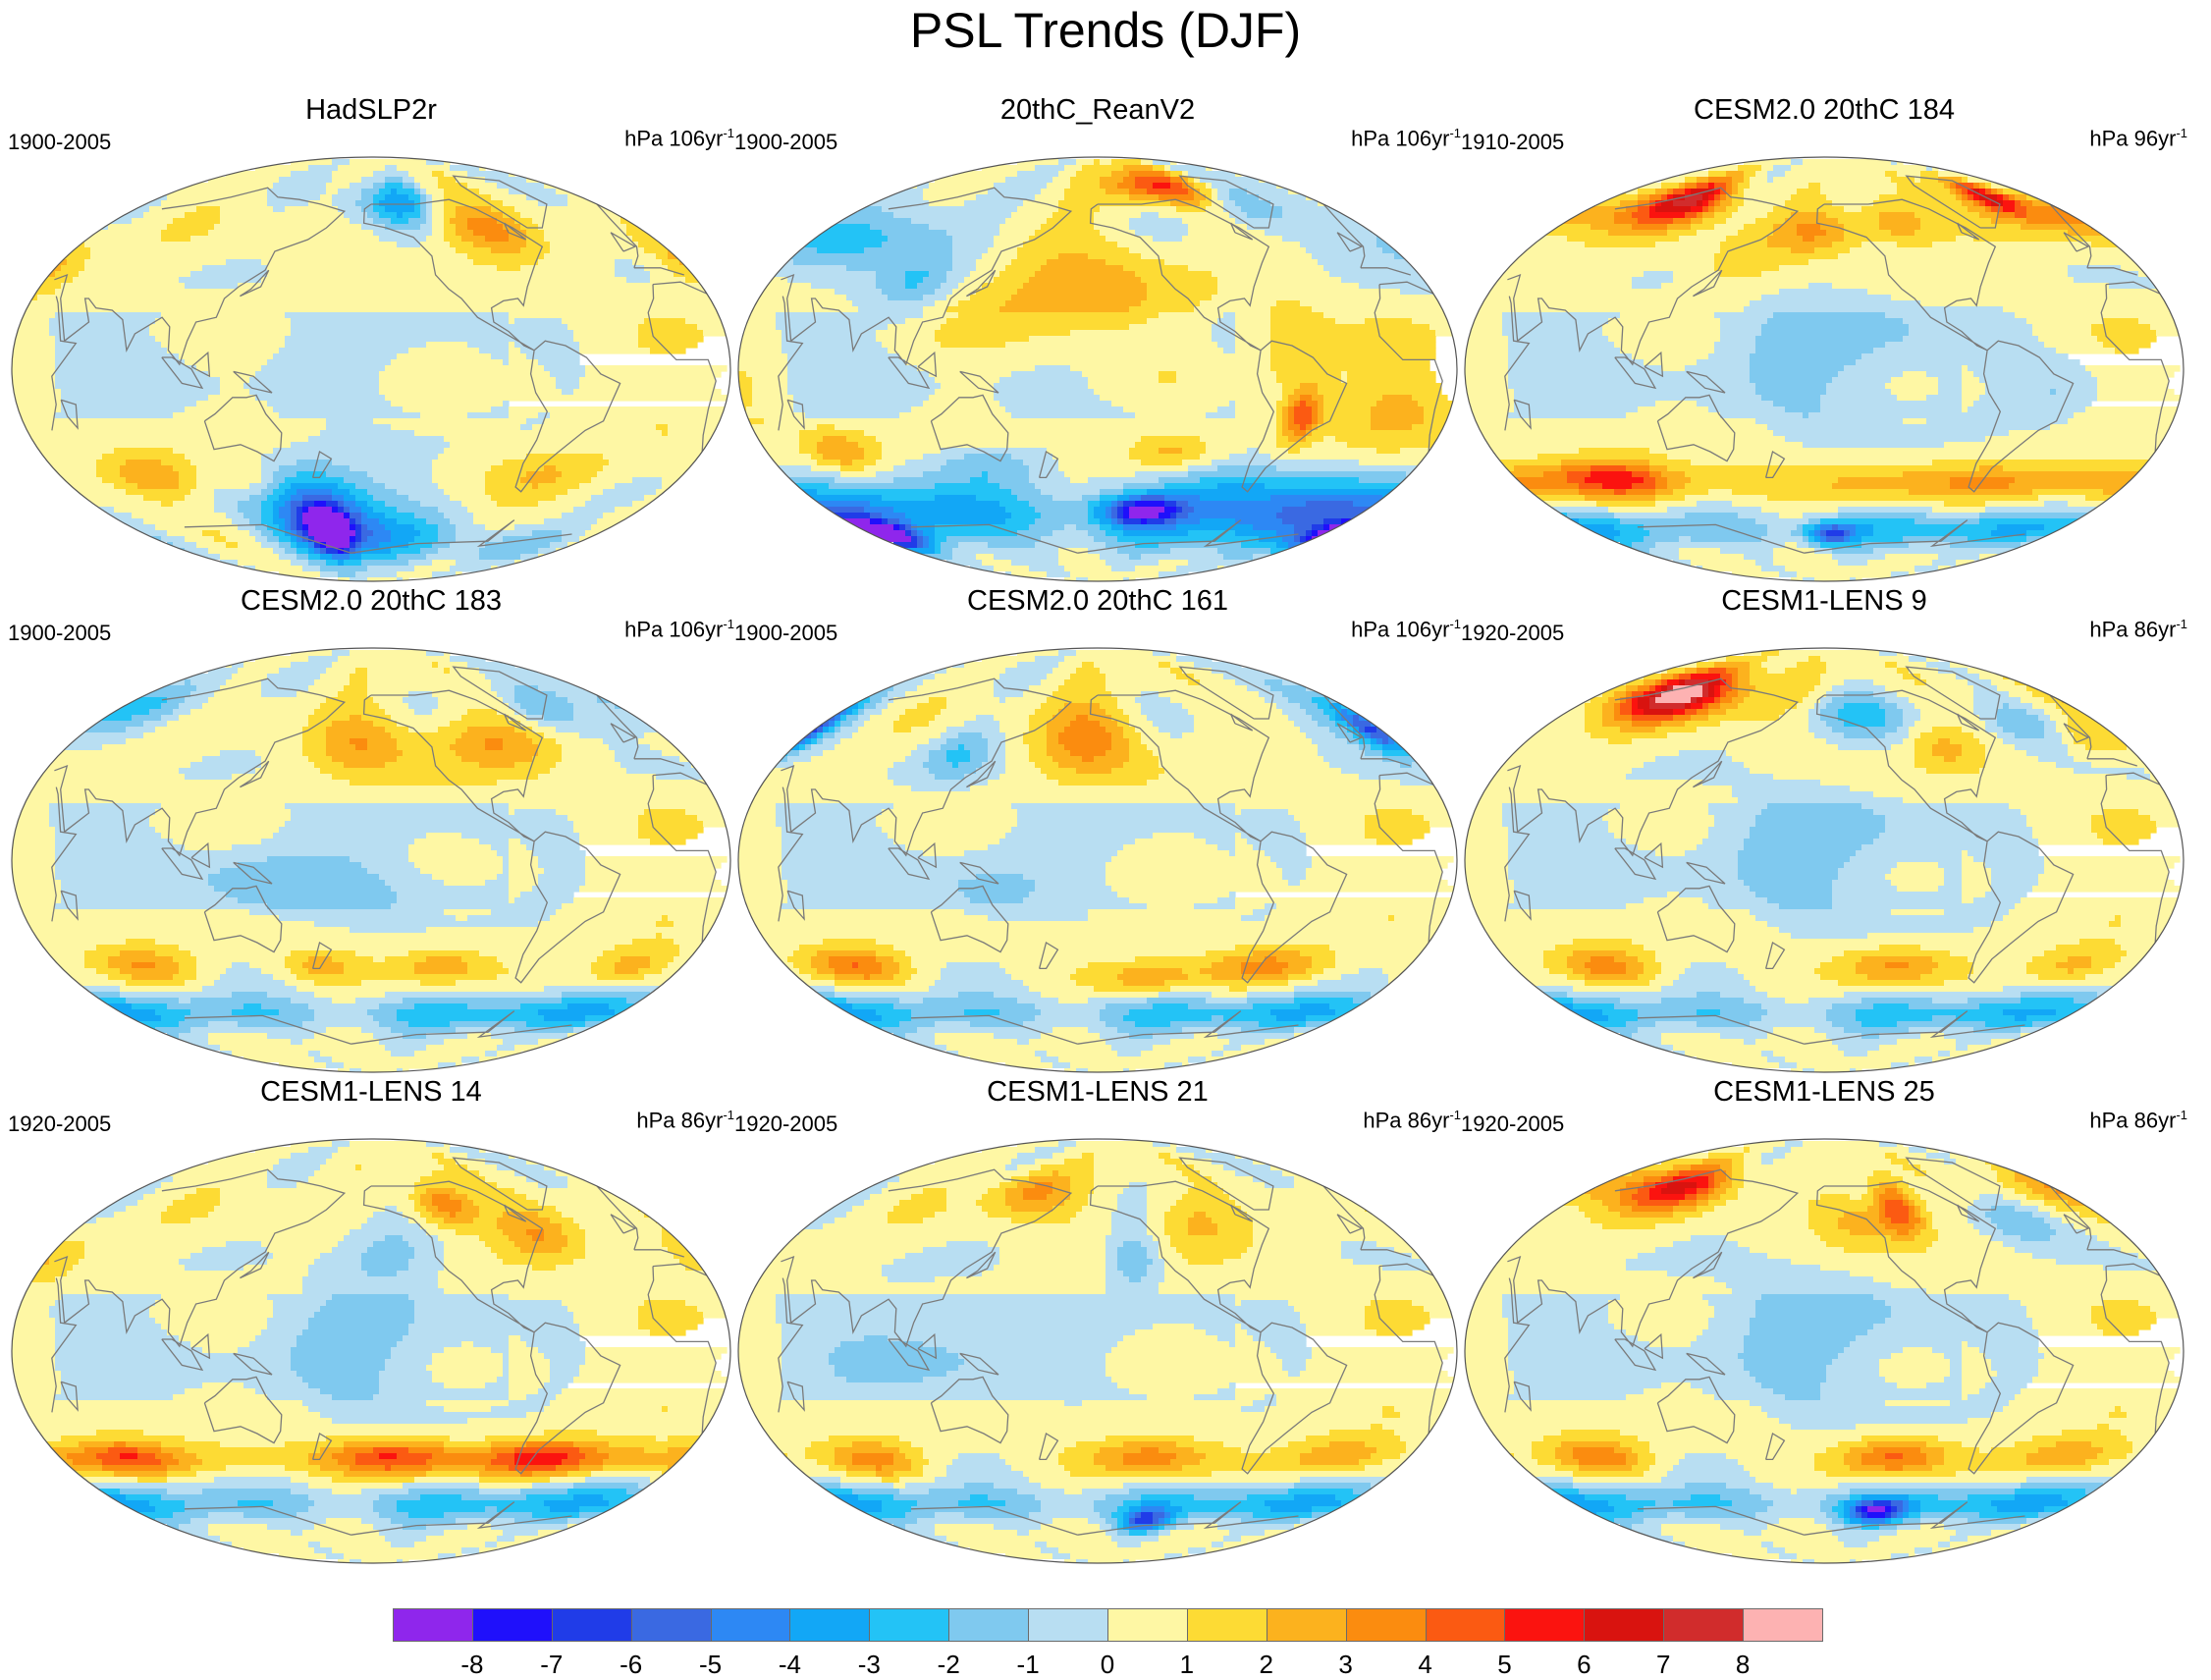 The width and height of the screenshot is (2211, 1680). What do you see at coordinates (1824, 1092) in the screenshot?
I see `panel-title: CESM1-LENS 25` at bounding box center [1824, 1092].